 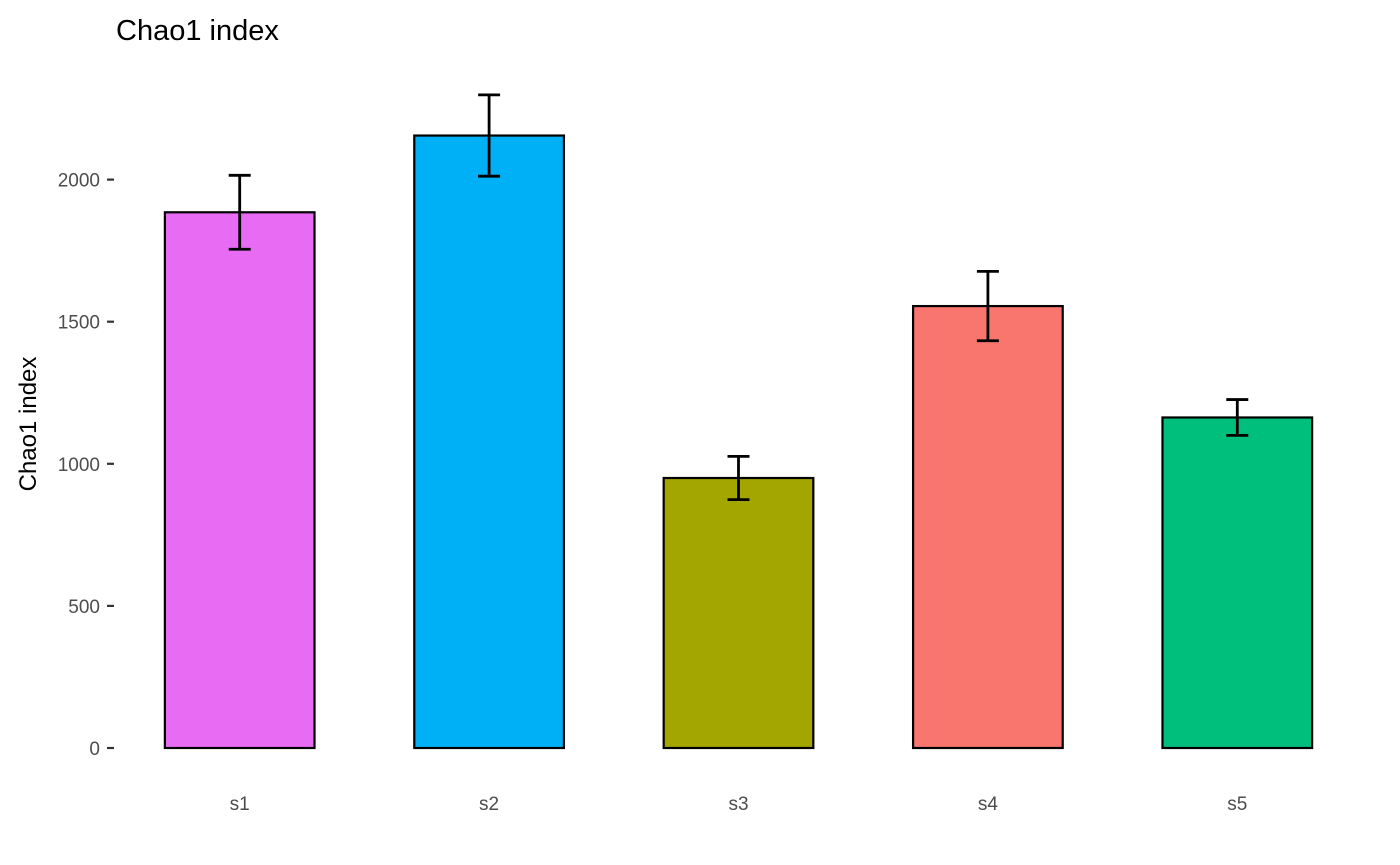 What do you see at coordinates (1237, 417) in the screenshot?
I see `error-bar-s5` at bounding box center [1237, 417].